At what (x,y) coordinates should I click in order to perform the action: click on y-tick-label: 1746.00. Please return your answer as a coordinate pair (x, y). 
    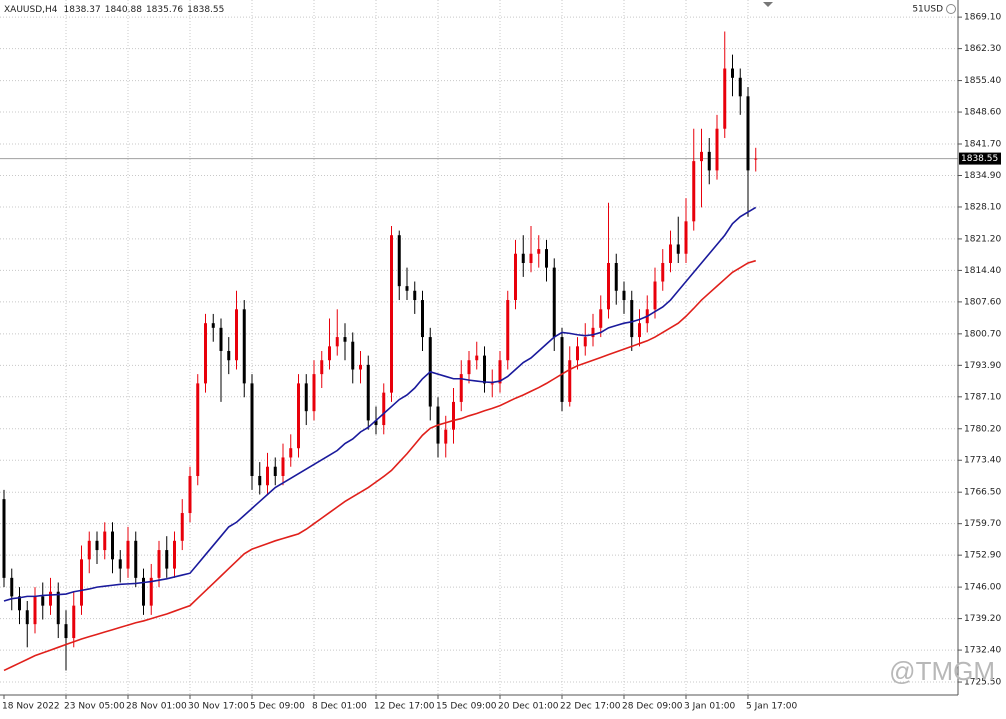
    Looking at the image, I should click on (982, 588).